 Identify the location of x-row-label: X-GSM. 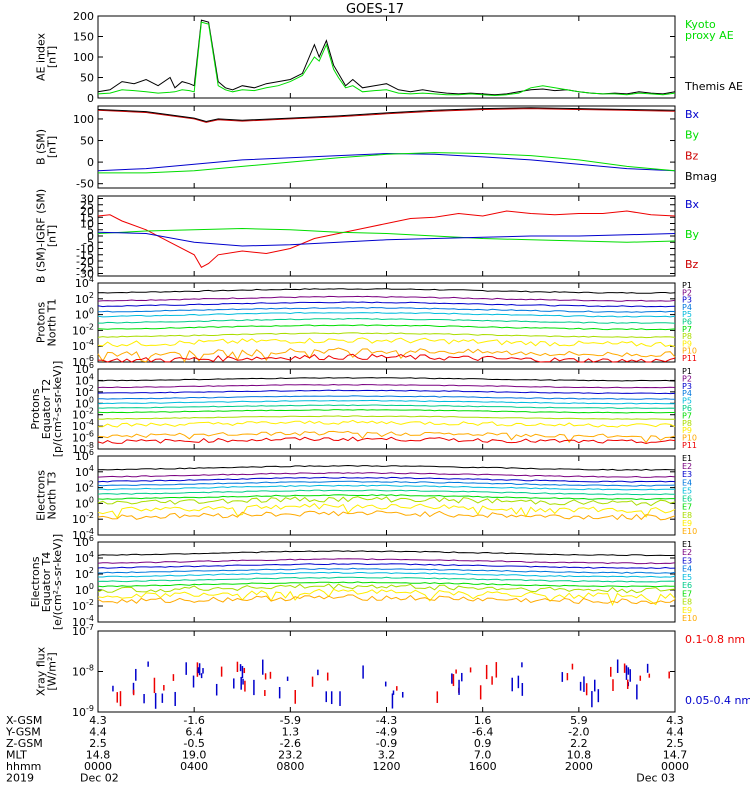
(24, 720).